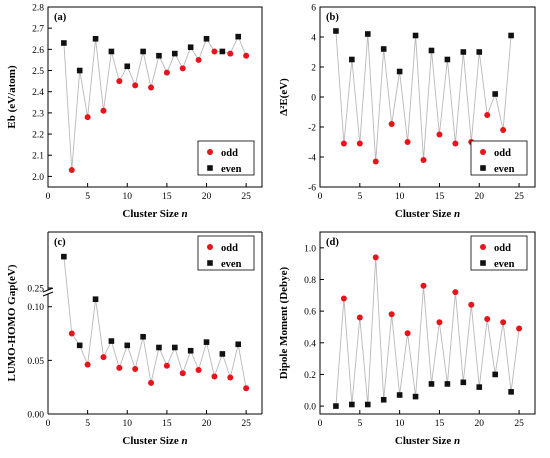  I want to click on panel-label: (a), so click(60, 17).